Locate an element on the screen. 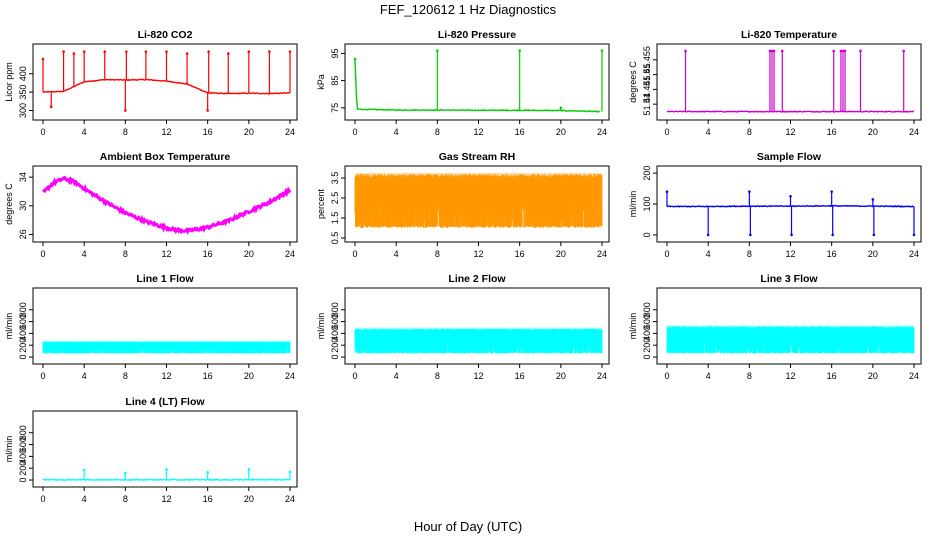 The width and height of the screenshot is (936, 540). line-2-flow-x-tick-label: 12 is located at coordinates (478, 376).